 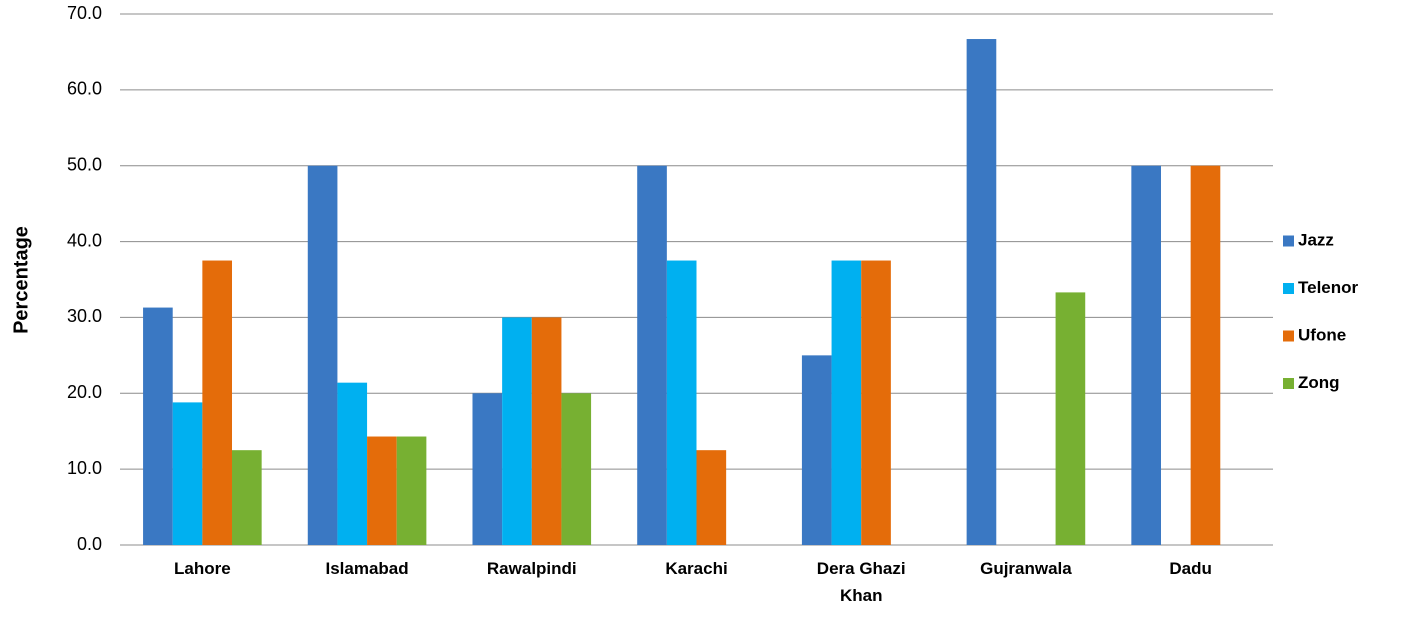 I want to click on y-tick-label: 40.0, so click(x=84, y=240).